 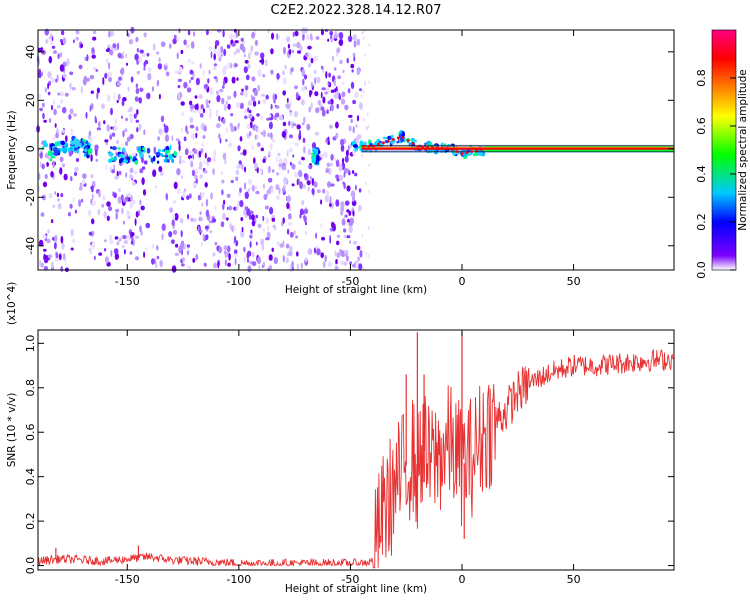 What do you see at coordinates (30, 148) in the screenshot?
I see `spectrogram-y-tick-label: 0` at bounding box center [30, 148].